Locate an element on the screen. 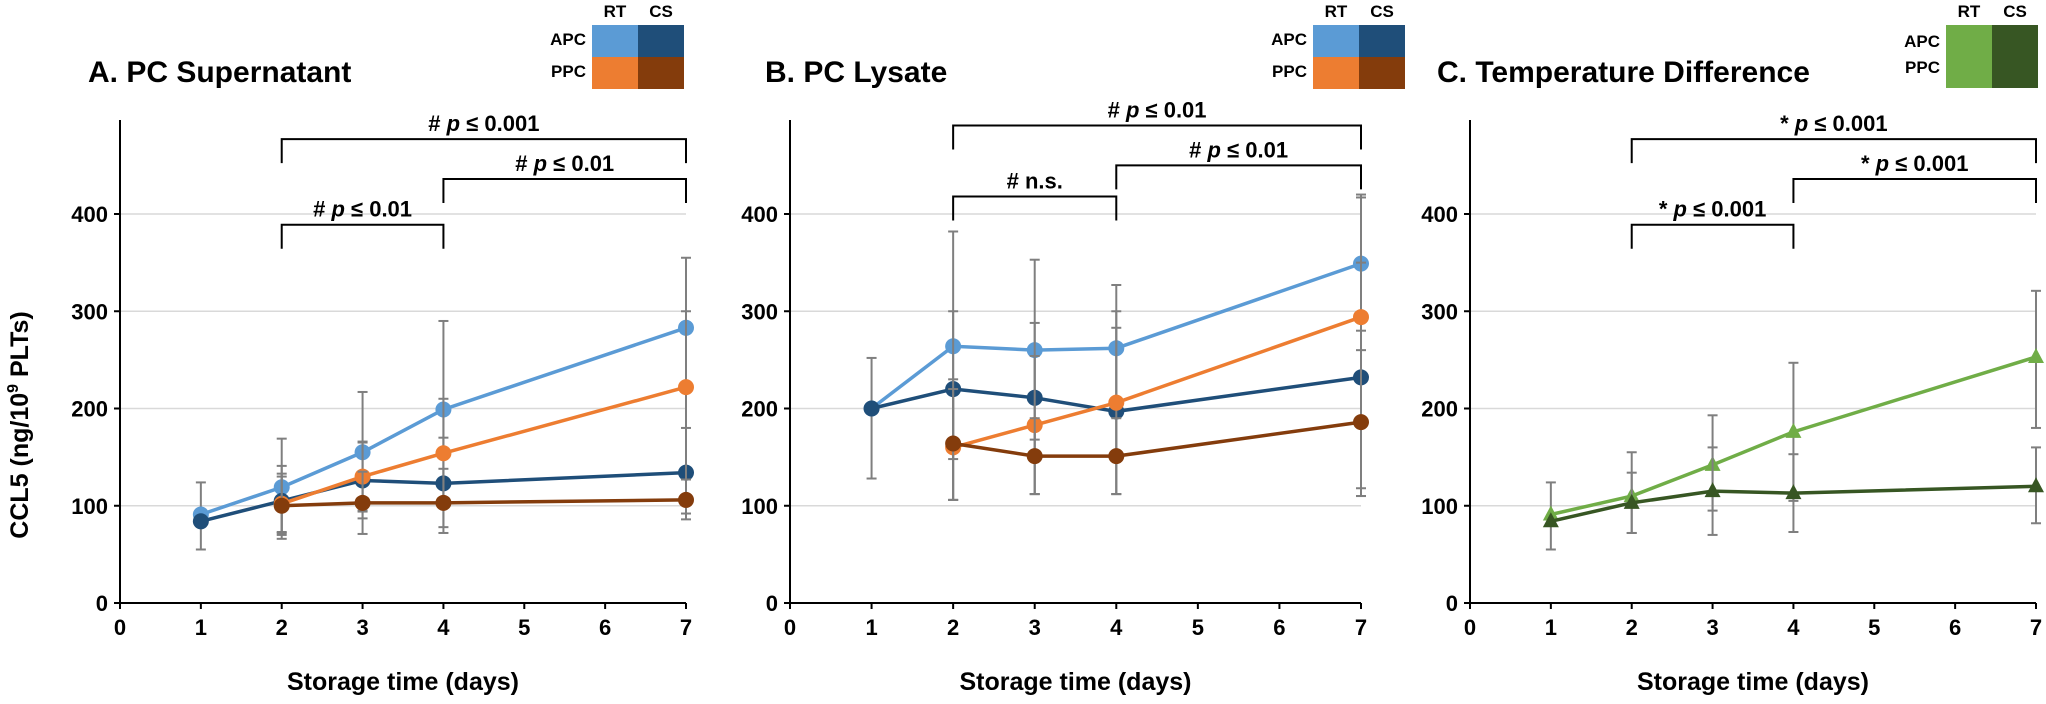  y-tick-label: 0 is located at coordinates (102, 603).